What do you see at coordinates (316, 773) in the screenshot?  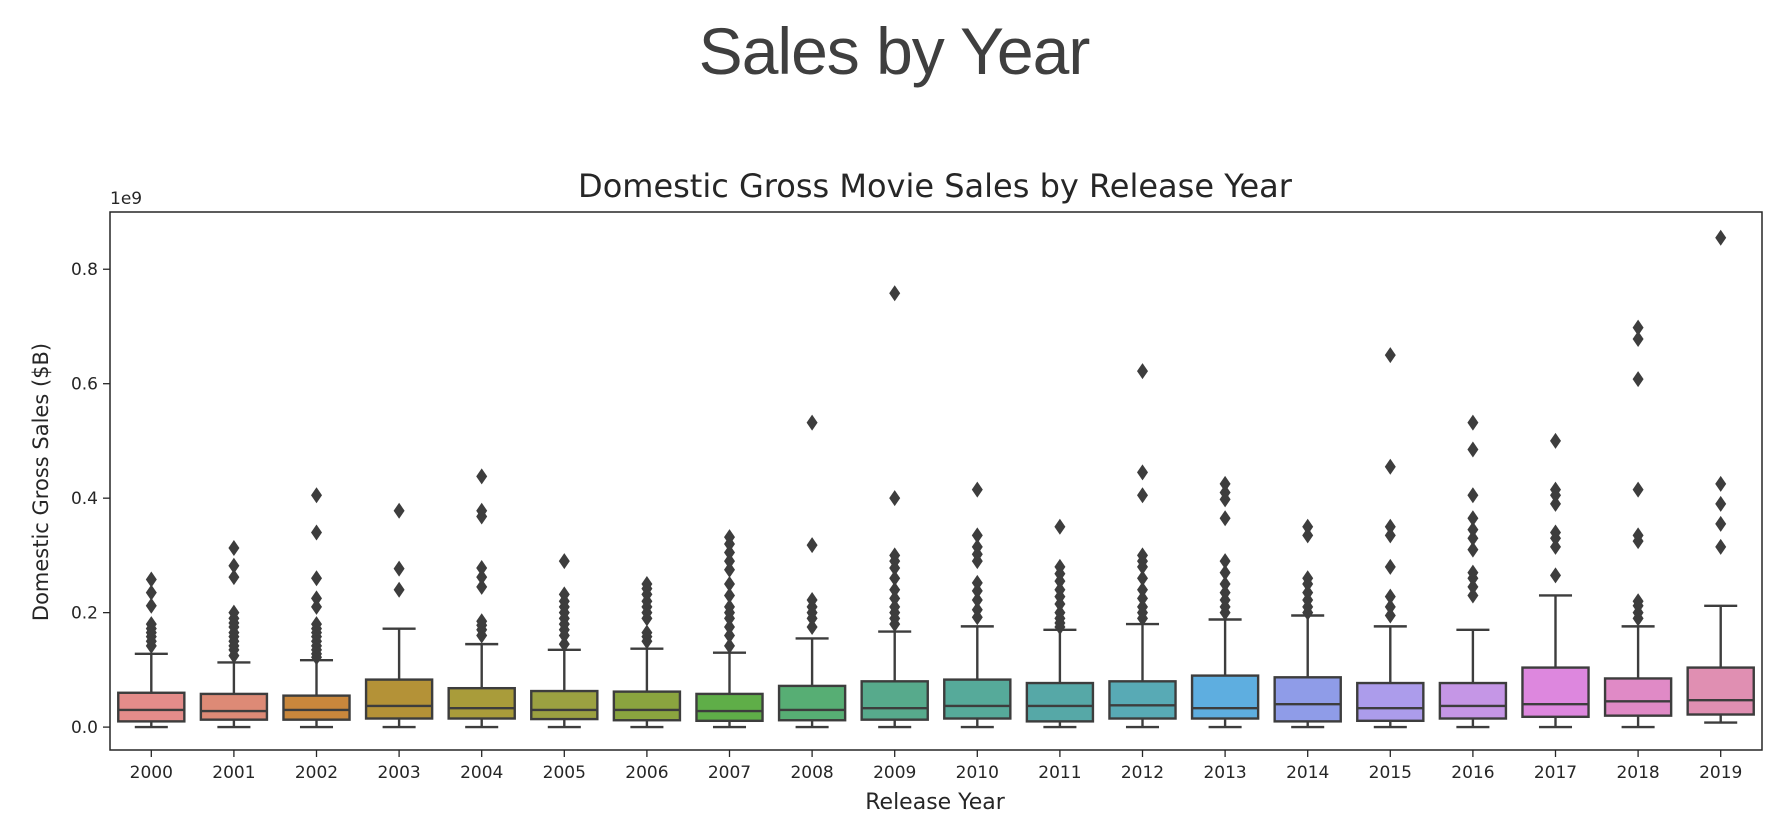 I see `x-tick-label-2002: 2002` at bounding box center [316, 773].